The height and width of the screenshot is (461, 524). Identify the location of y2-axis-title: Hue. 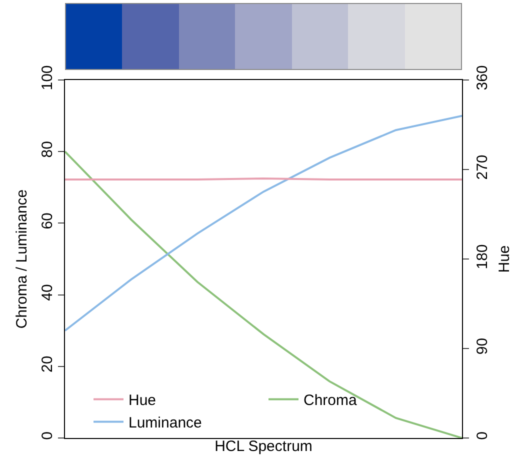
(504, 259).